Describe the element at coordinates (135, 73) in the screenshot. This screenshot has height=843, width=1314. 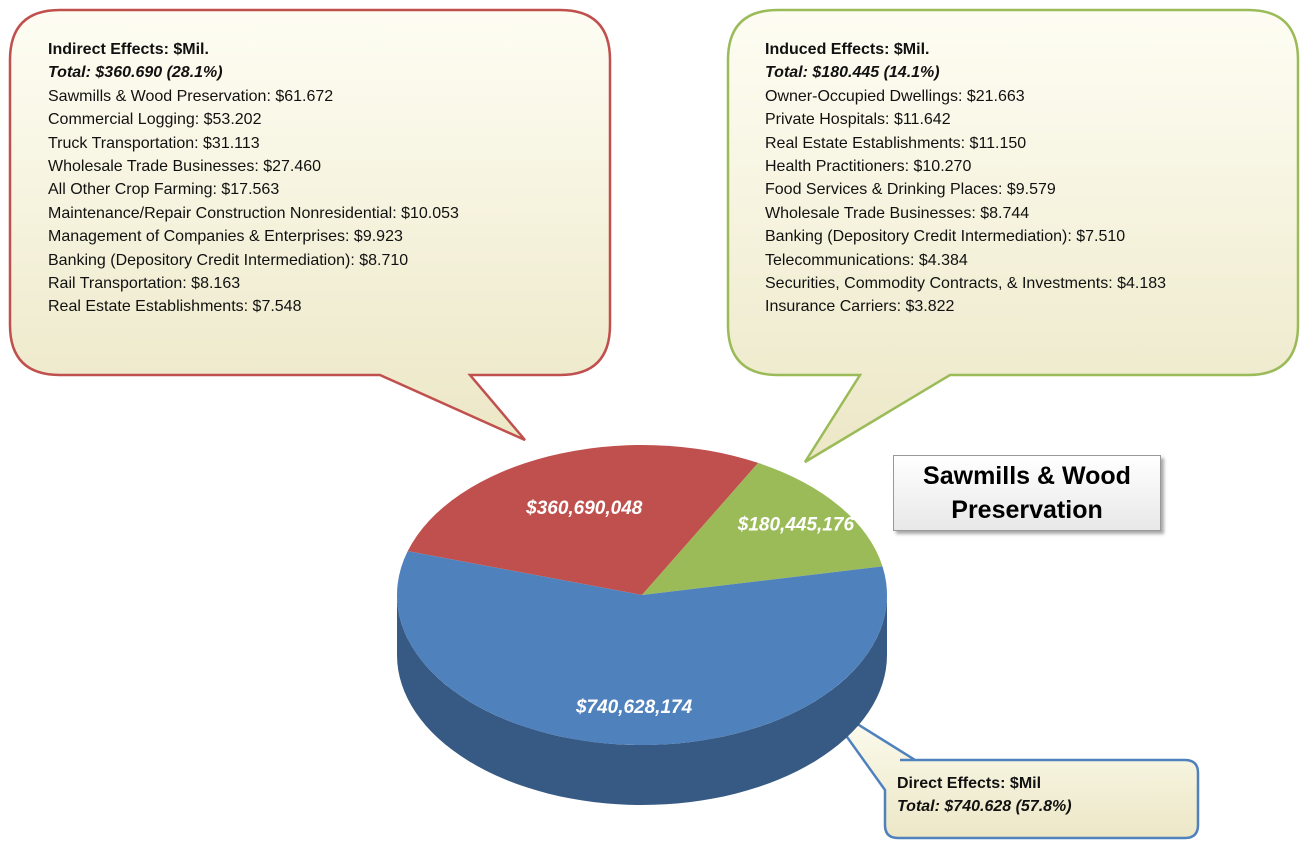
I see `callout-total: Total: $360.690 (28.1%)` at that location.